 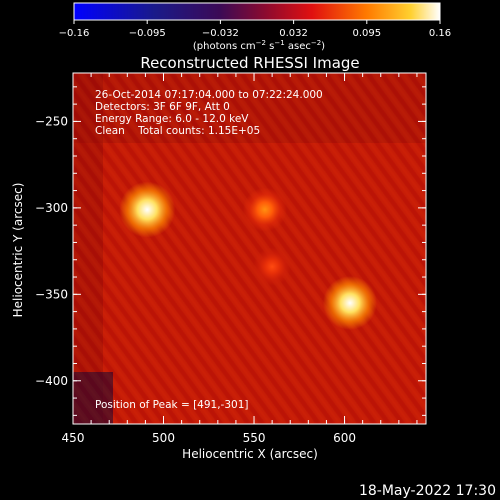 What do you see at coordinates (220, 33) in the screenshot?
I see `colorbar-tick-label: −0.032` at bounding box center [220, 33].